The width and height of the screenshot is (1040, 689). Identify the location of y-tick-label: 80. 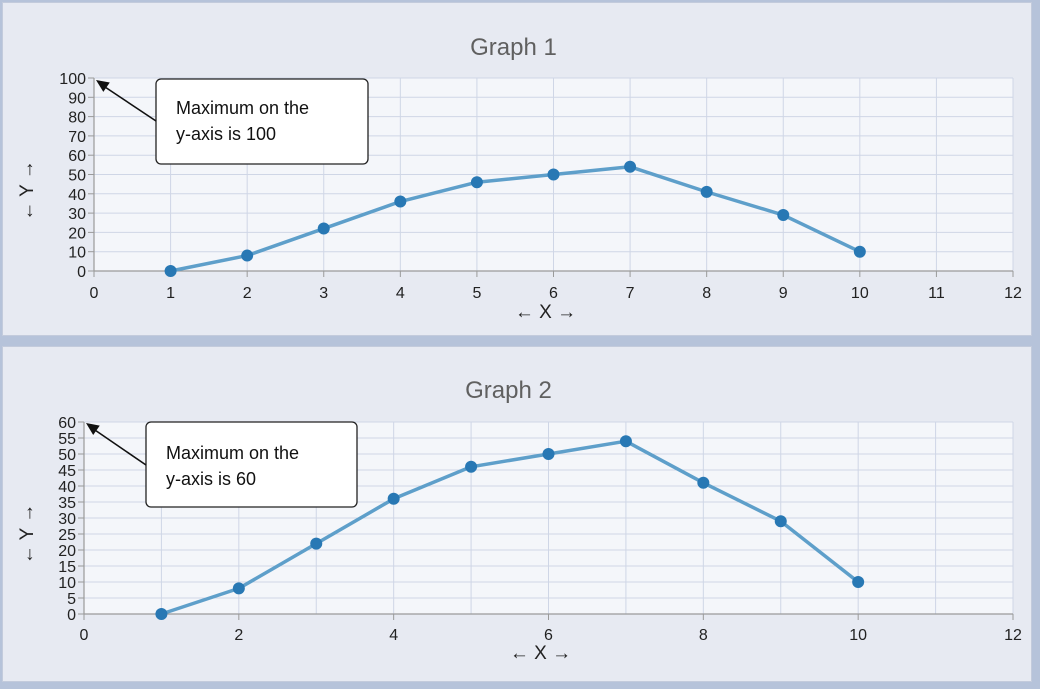
(77, 118).